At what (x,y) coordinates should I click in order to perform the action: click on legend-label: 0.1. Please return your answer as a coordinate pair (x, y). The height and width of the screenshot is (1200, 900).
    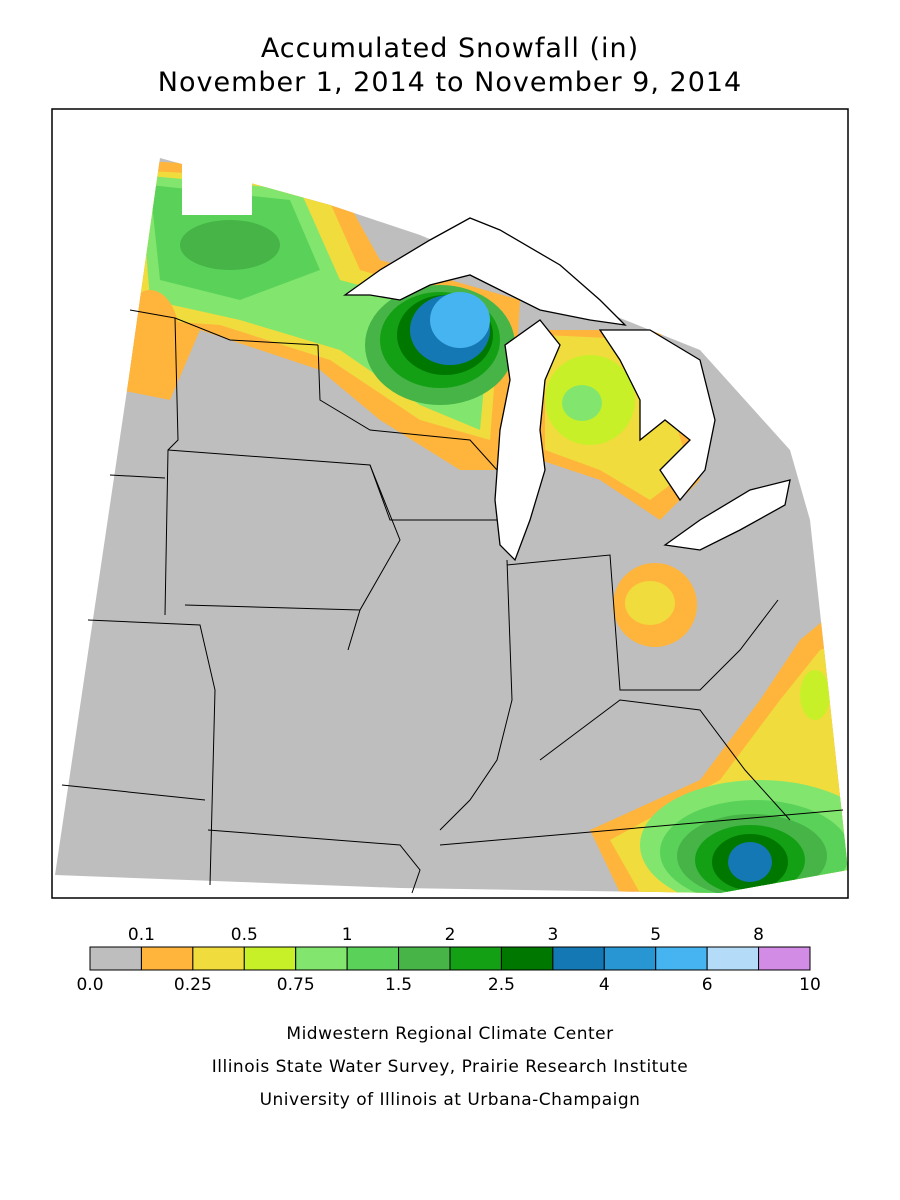
    Looking at the image, I should click on (141, 935).